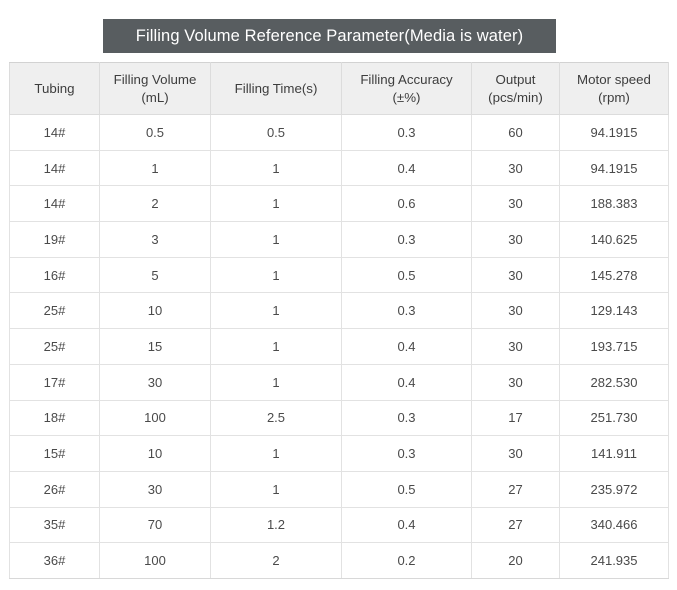 This screenshot has width=677, height=590. I want to click on cell-volume: 10, so click(155, 453).